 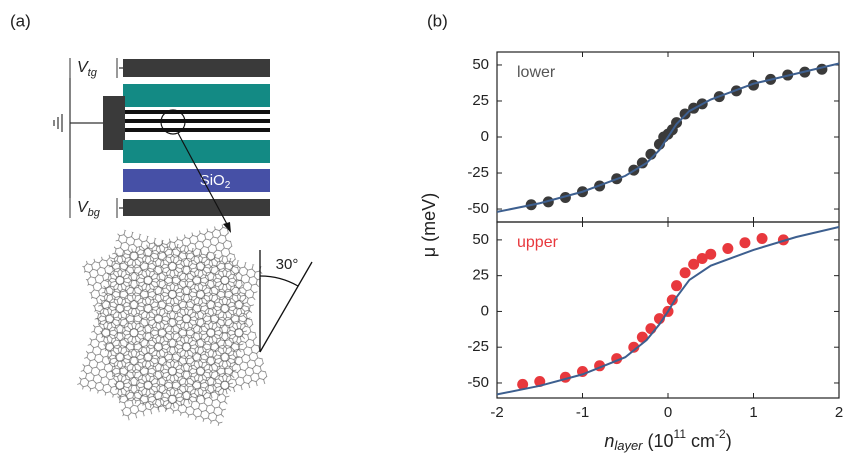 I want to click on annotation: lower, so click(x=536, y=72).